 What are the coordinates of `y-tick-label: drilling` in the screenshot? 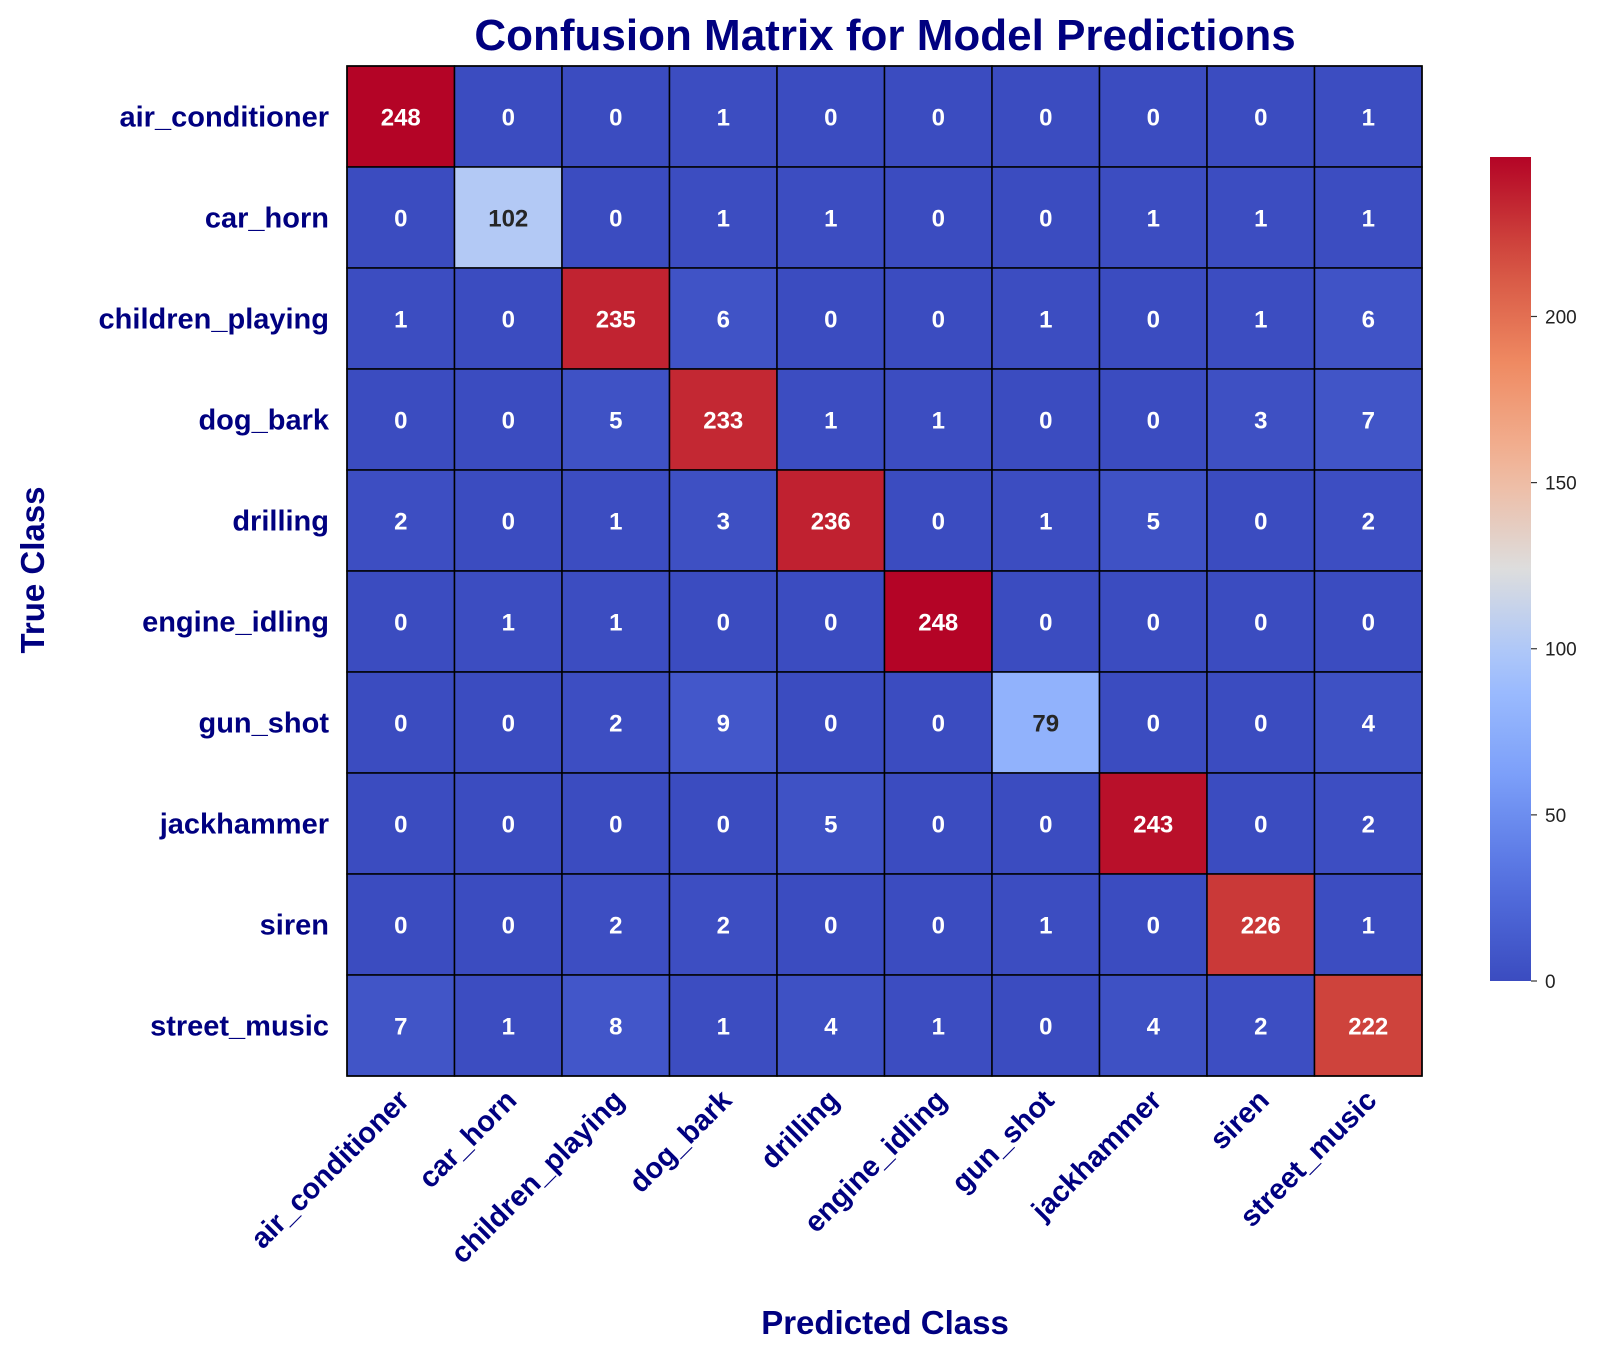 It's located at (280, 522).